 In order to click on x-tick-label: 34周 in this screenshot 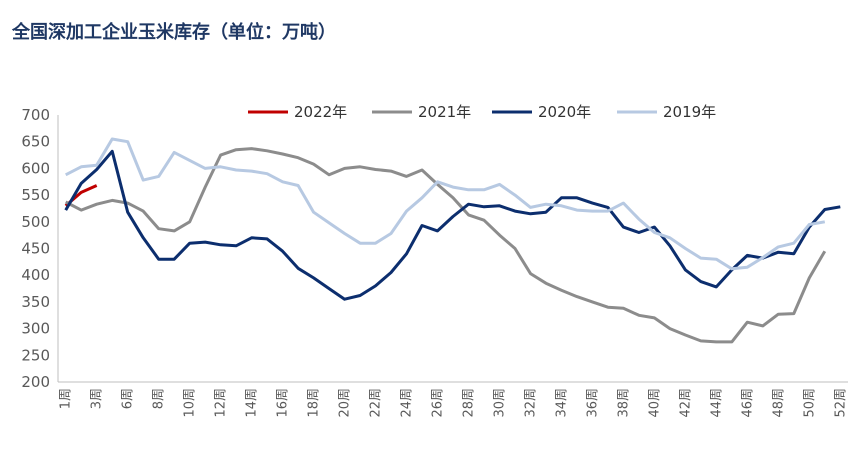, I will do `click(561, 403)`.